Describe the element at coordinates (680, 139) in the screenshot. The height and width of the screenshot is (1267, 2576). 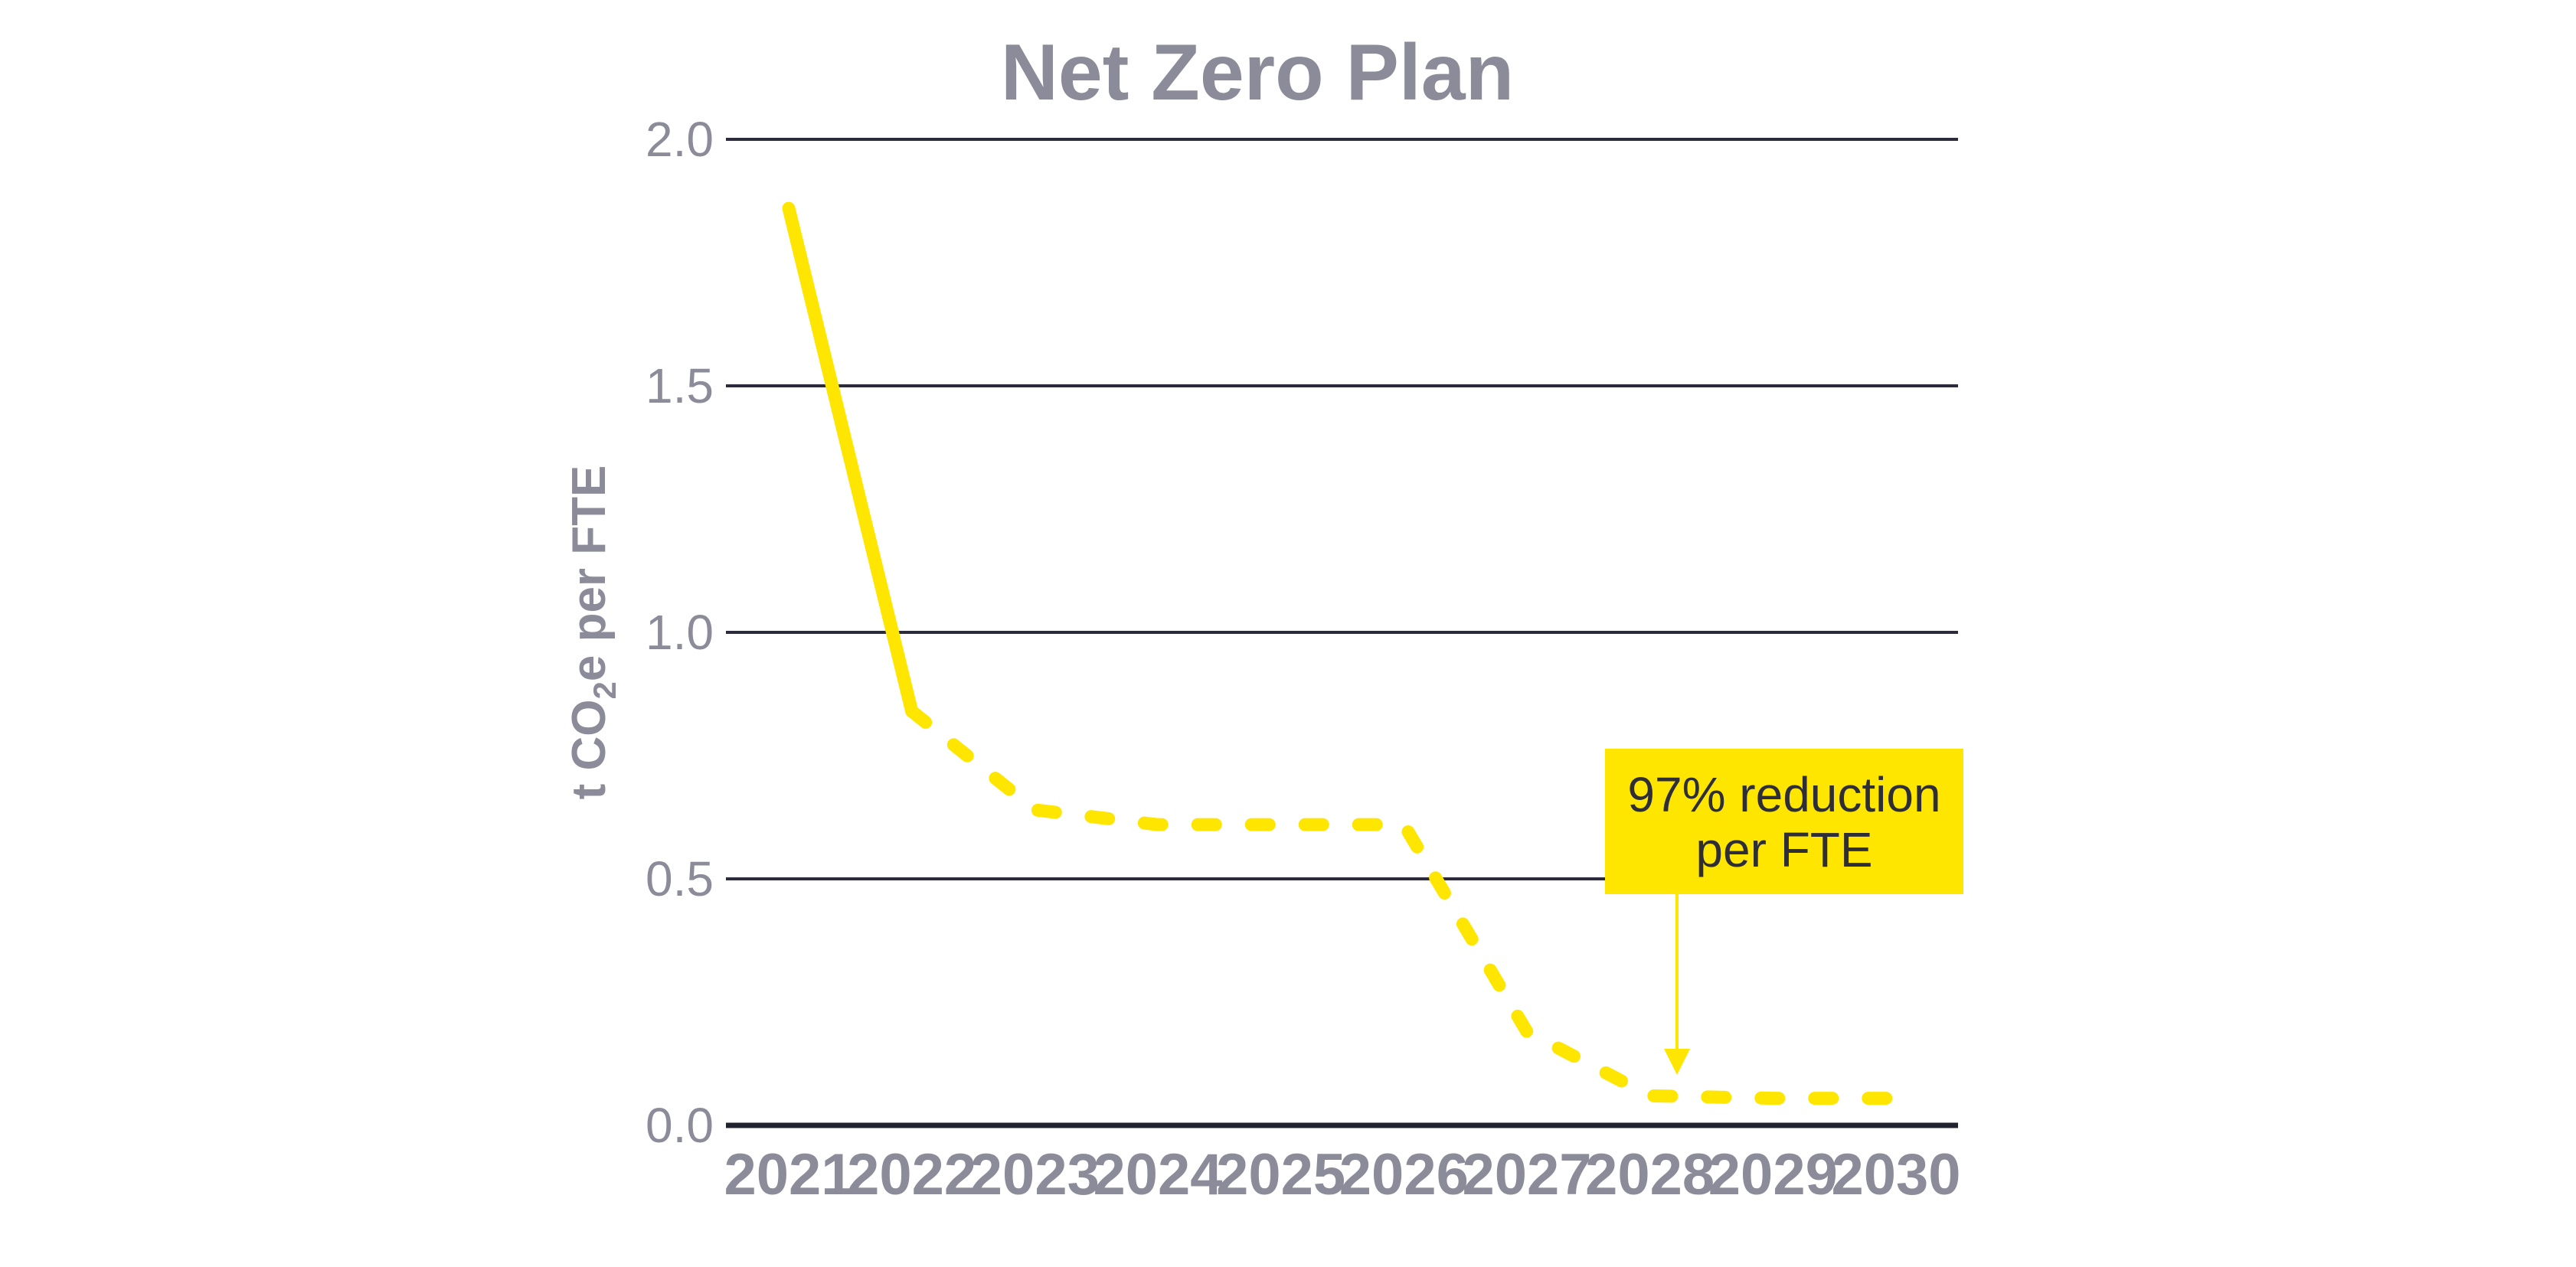
I see `y-tick-label: 2.0` at that location.